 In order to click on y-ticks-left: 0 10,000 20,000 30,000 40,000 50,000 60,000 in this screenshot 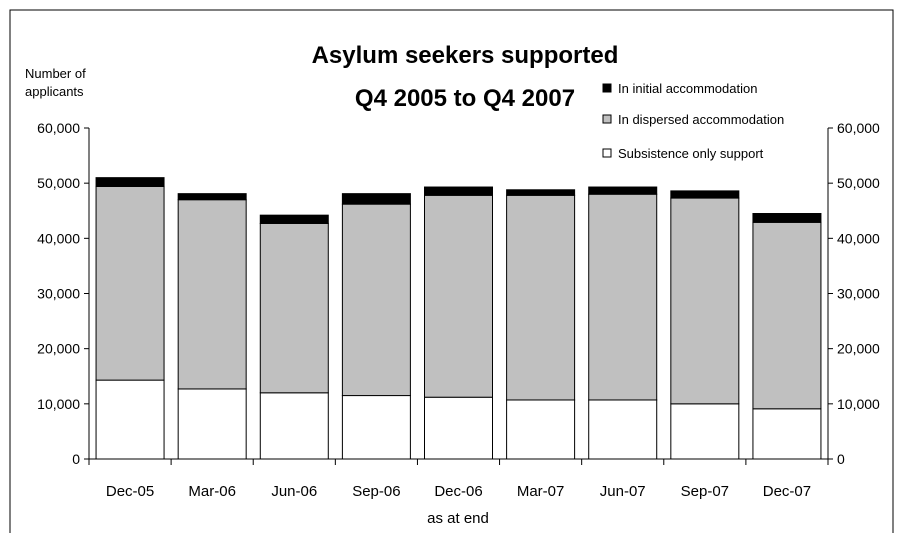, I will do `click(63, 293)`.